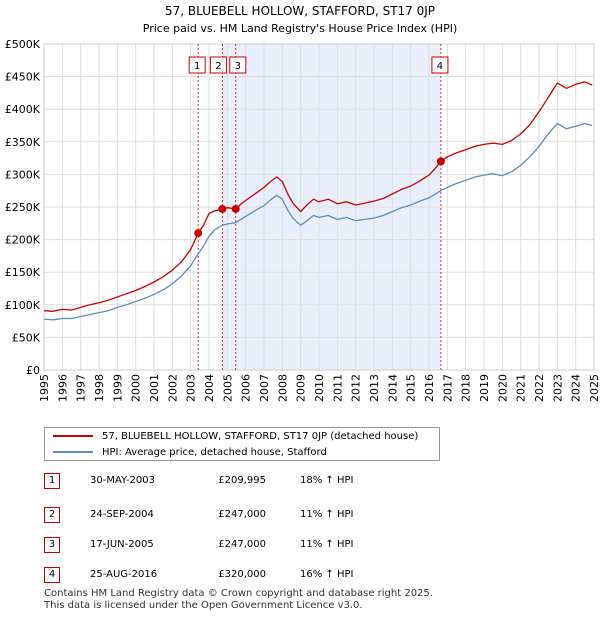  I want to click on y-tick-label: £500K, so click(23, 44).